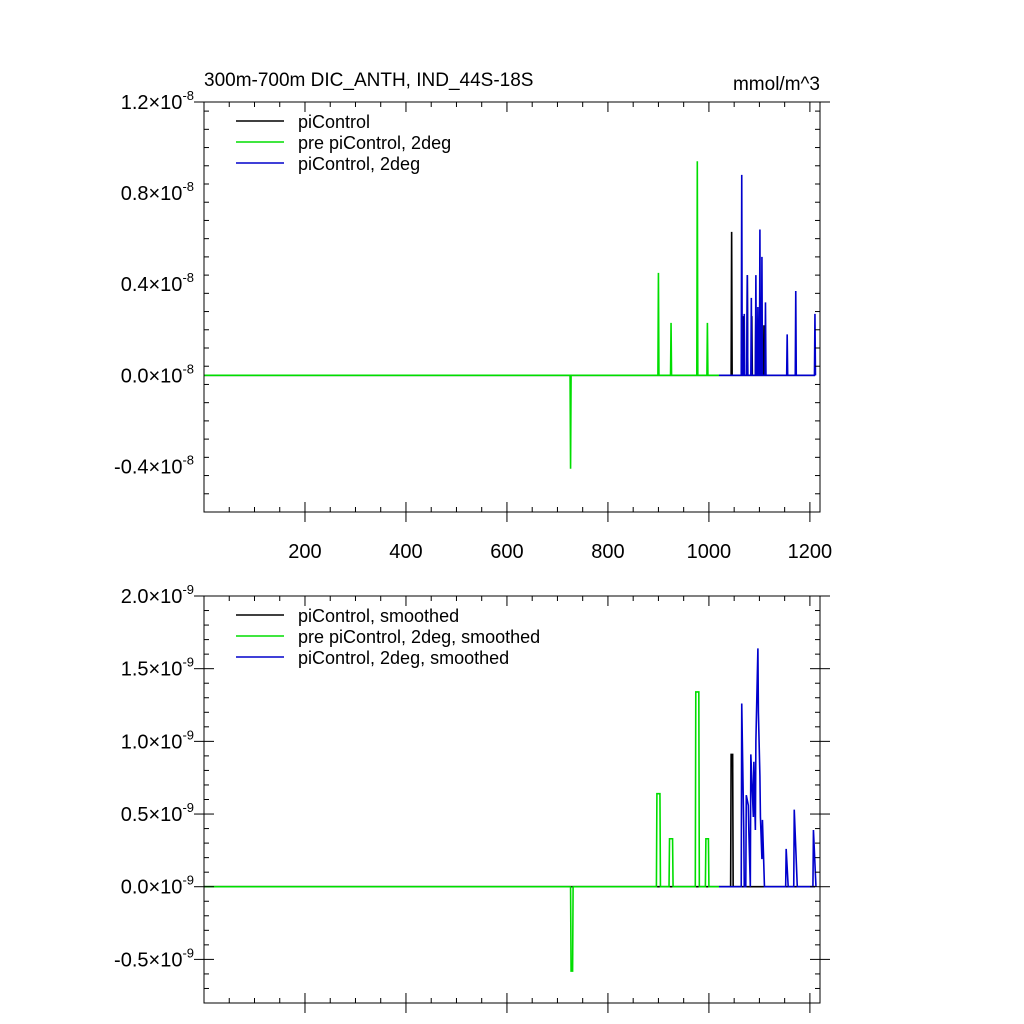 Image resolution: width=1024 pixels, height=1024 pixels. I want to click on legend-label: piControl, so click(334, 122).